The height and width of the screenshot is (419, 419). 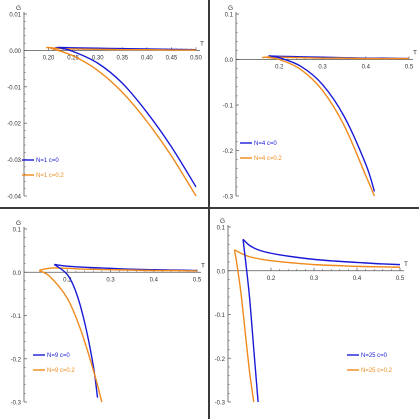 What do you see at coordinates (374, 356) in the screenshot?
I see `legend-label-blue: N=25 c=0` at bounding box center [374, 356].